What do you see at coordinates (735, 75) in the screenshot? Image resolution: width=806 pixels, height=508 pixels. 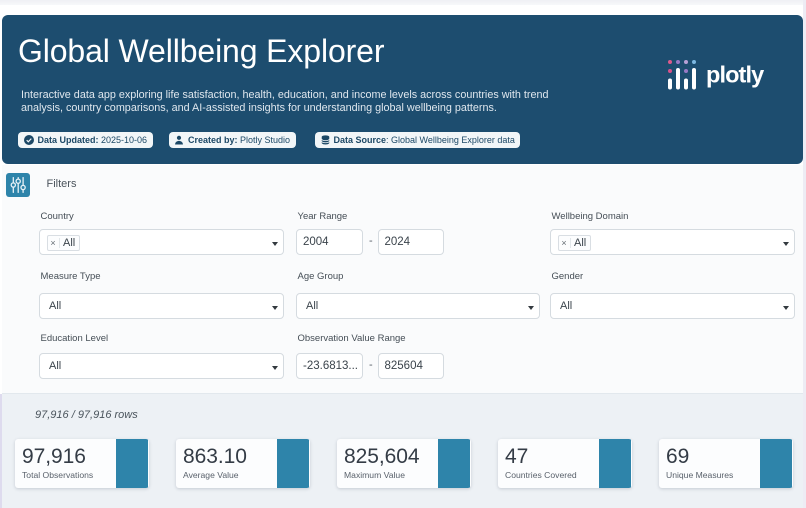 I see `svg-text: plotly` at bounding box center [735, 75].